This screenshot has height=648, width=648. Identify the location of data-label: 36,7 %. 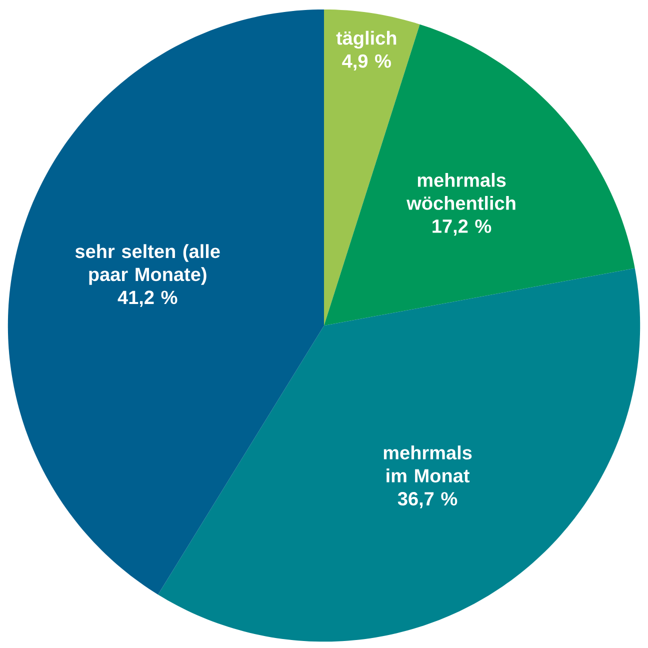
(428, 500).